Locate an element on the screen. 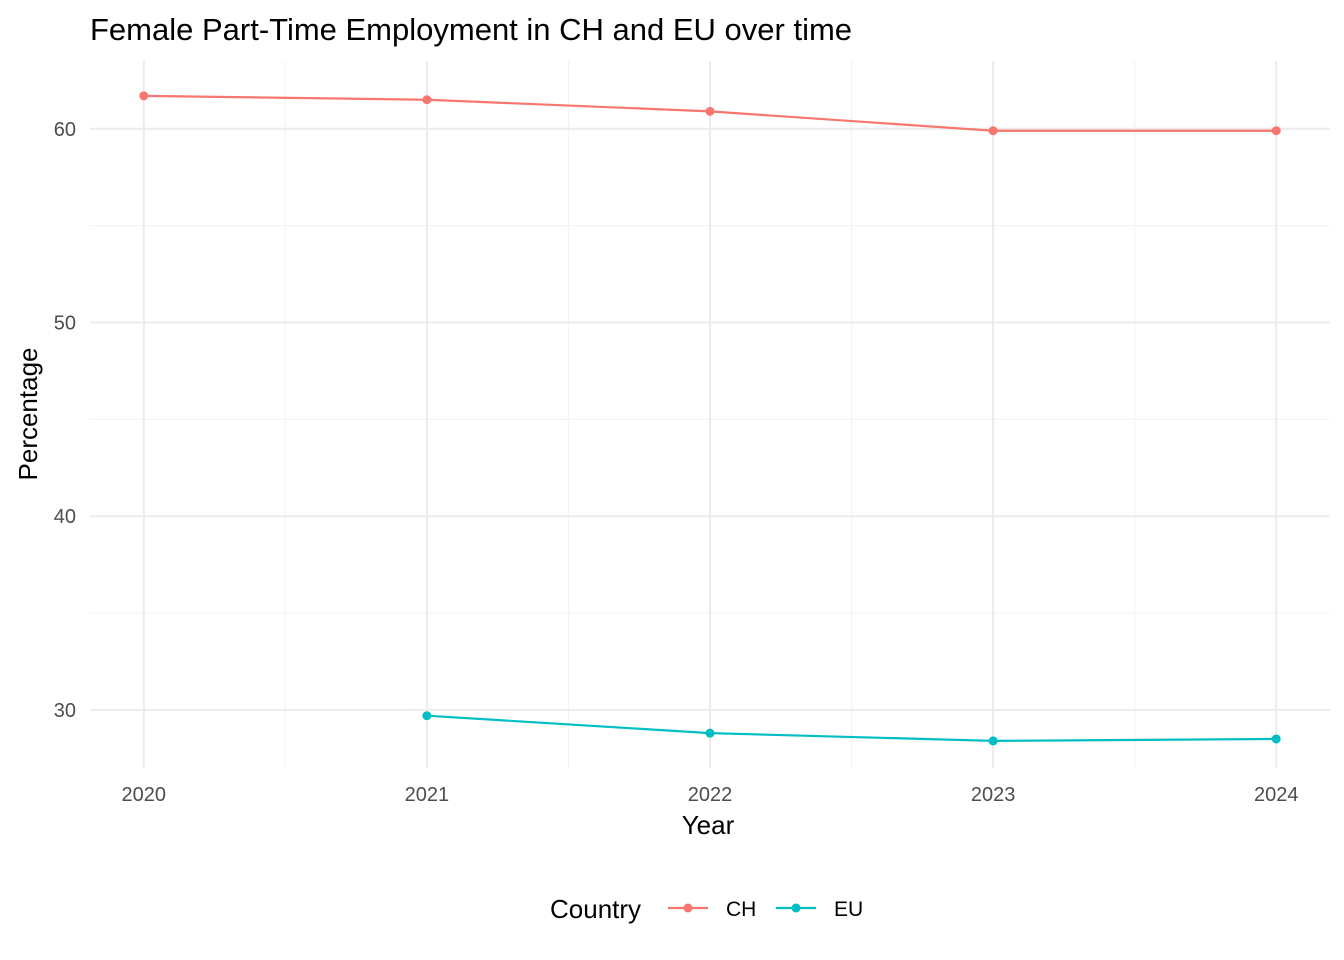 The width and height of the screenshot is (1344, 960). x-axis-ticks: 2020 2021 2022 2023 2024 is located at coordinates (710, 795).